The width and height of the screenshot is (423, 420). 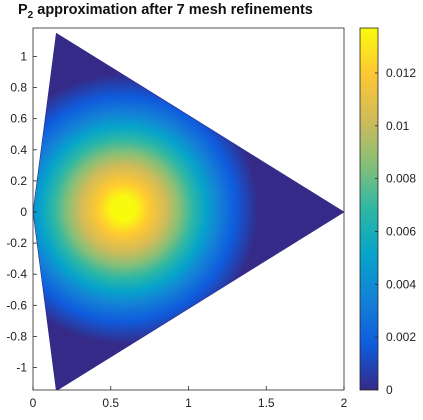 I want to click on colorbar-ticks: 0 0.002 0.004 0.006 0.008 0.01 0.012, so click(x=395, y=231).